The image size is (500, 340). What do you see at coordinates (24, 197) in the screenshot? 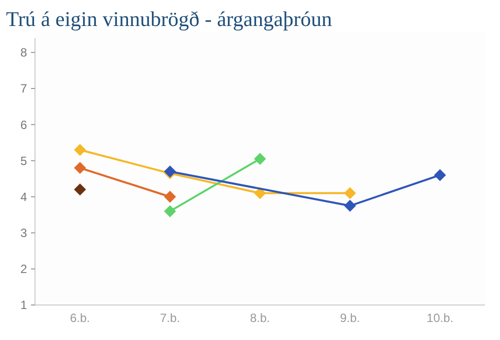
I see `y-tick-label: 4` at bounding box center [24, 197].